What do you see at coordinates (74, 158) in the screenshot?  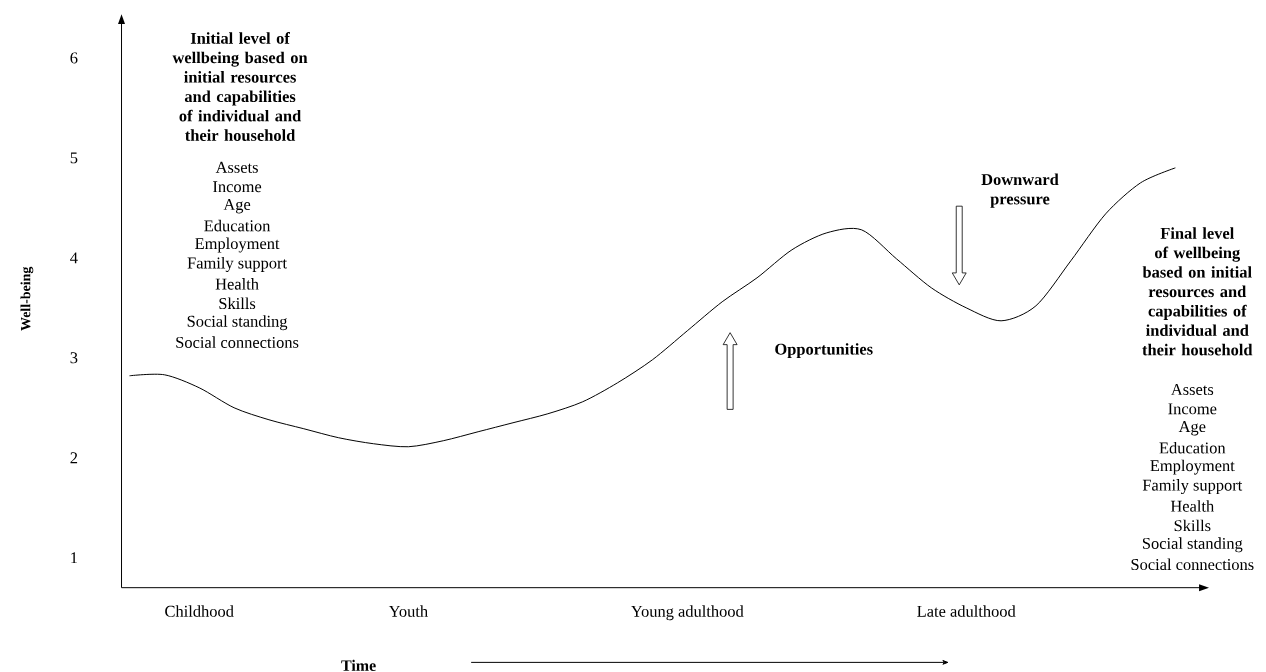 I see `y-tick-label: 5` at bounding box center [74, 158].